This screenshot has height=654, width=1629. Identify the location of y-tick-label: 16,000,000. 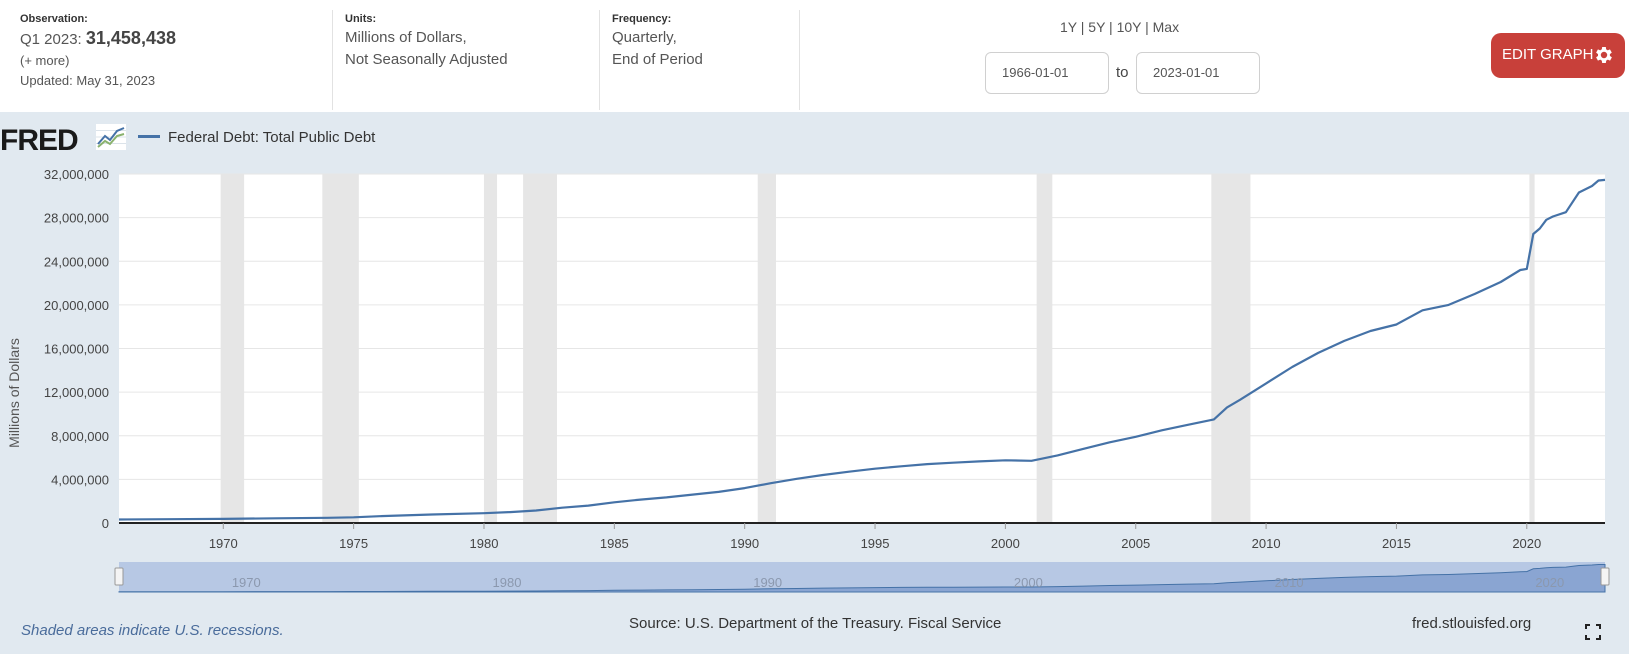
(76, 349).